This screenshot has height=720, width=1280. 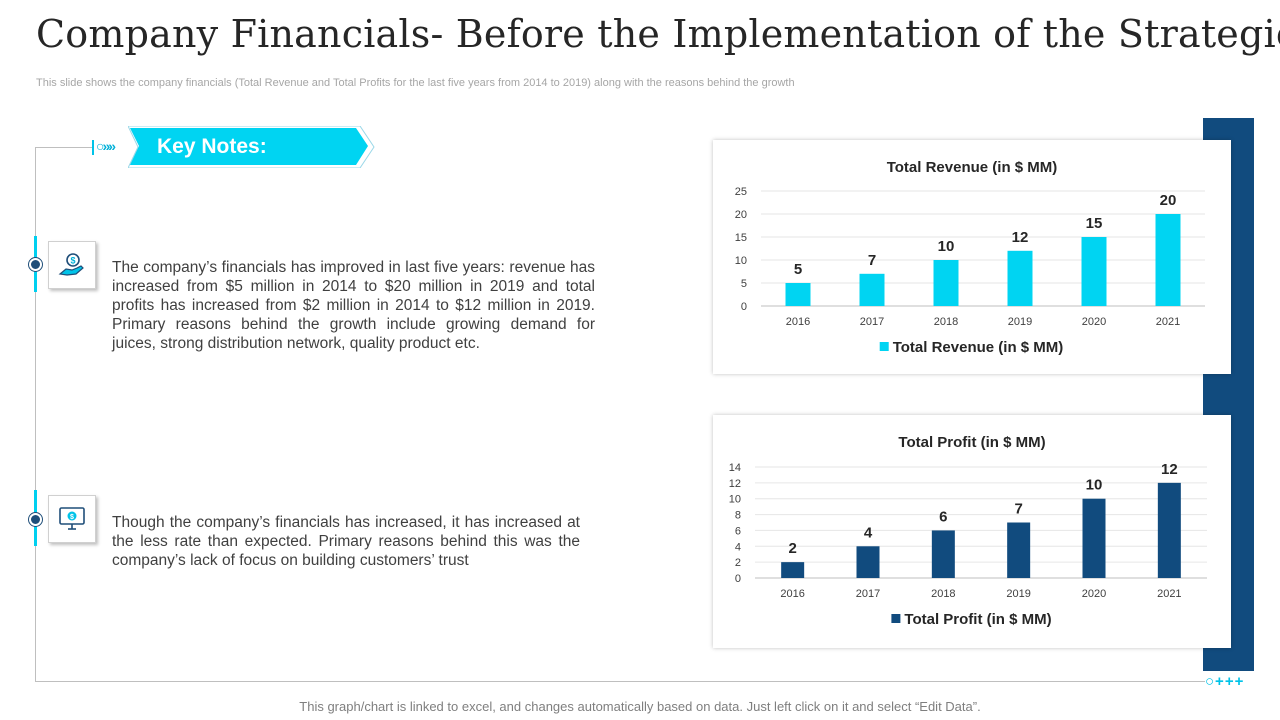 What do you see at coordinates (741, 215) in the screenshot?
I see `y-tick-label: 20` at bounding box center [741, 215].